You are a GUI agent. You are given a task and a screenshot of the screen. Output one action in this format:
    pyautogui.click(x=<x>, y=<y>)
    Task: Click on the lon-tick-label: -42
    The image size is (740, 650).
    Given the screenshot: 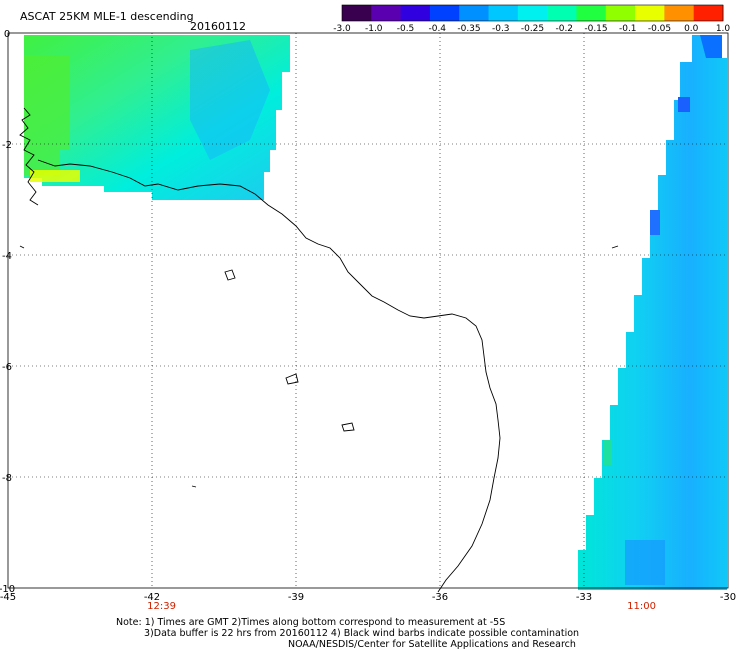 What is the action you would take?
    pyautogui.click(x=152, y=597)
    